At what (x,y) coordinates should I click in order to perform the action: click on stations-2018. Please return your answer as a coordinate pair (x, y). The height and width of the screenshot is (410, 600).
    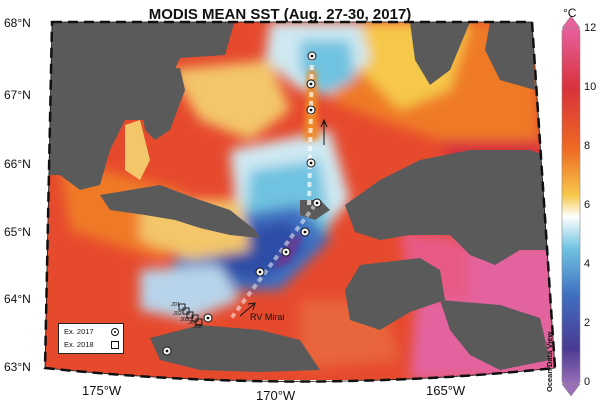
    Looking at the image, I should click on (190, 314).